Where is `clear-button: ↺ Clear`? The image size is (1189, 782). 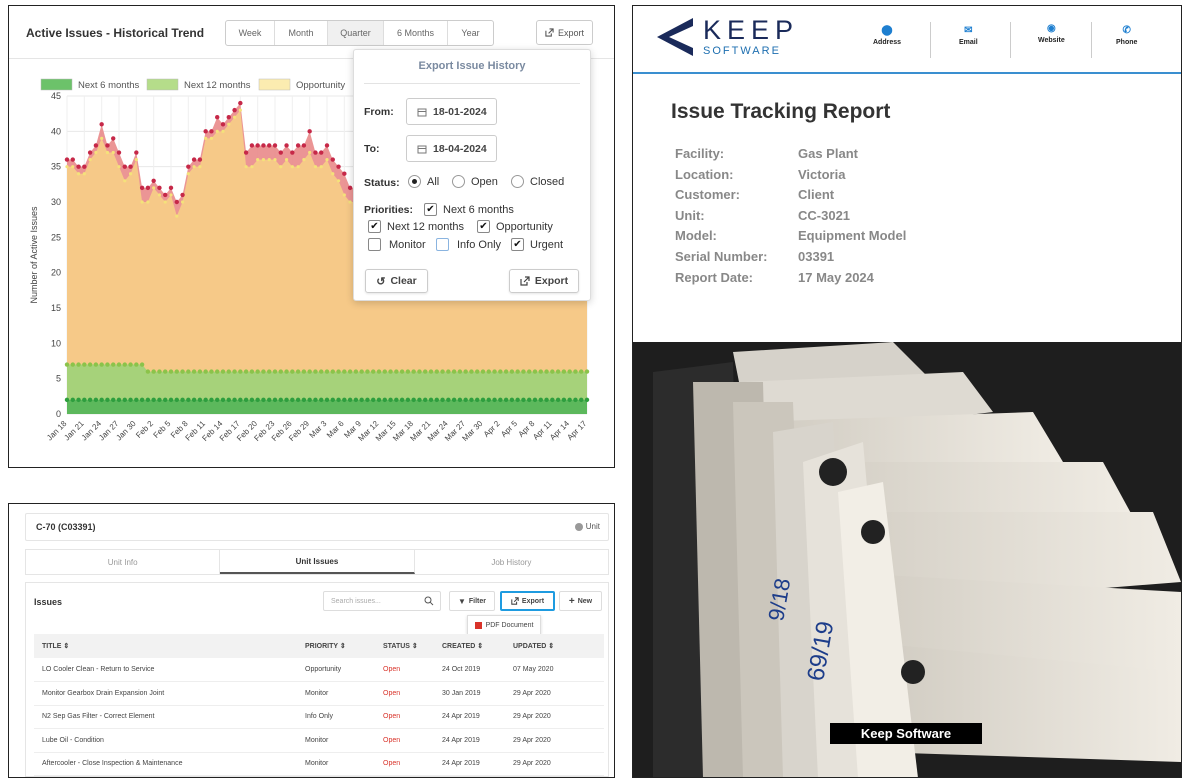 clear-button: ↺ Clear is located at coordinates (396, 281).